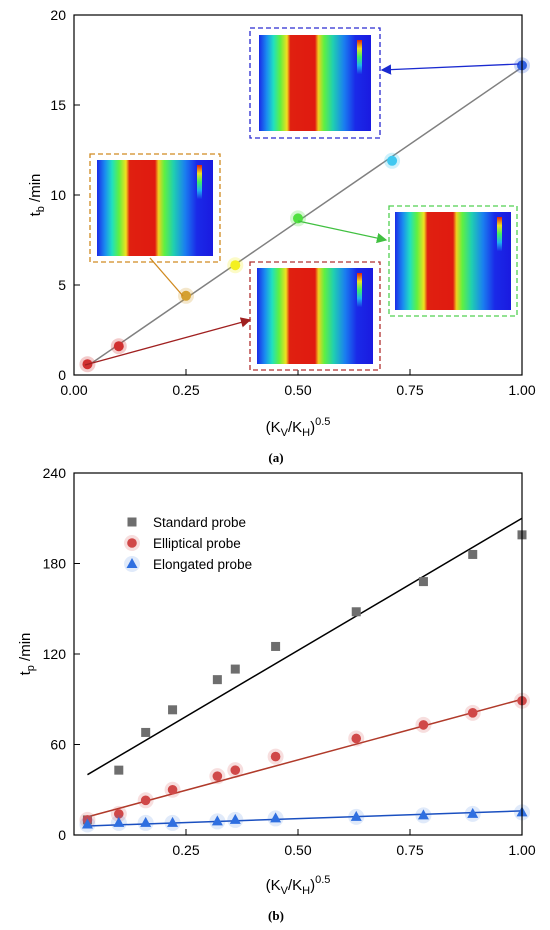  What do you see at coordinates (297, 850) in the screenshot?
I see `panel-b-x-tick-label-1: 0.50` at bounding box center [297, 850].